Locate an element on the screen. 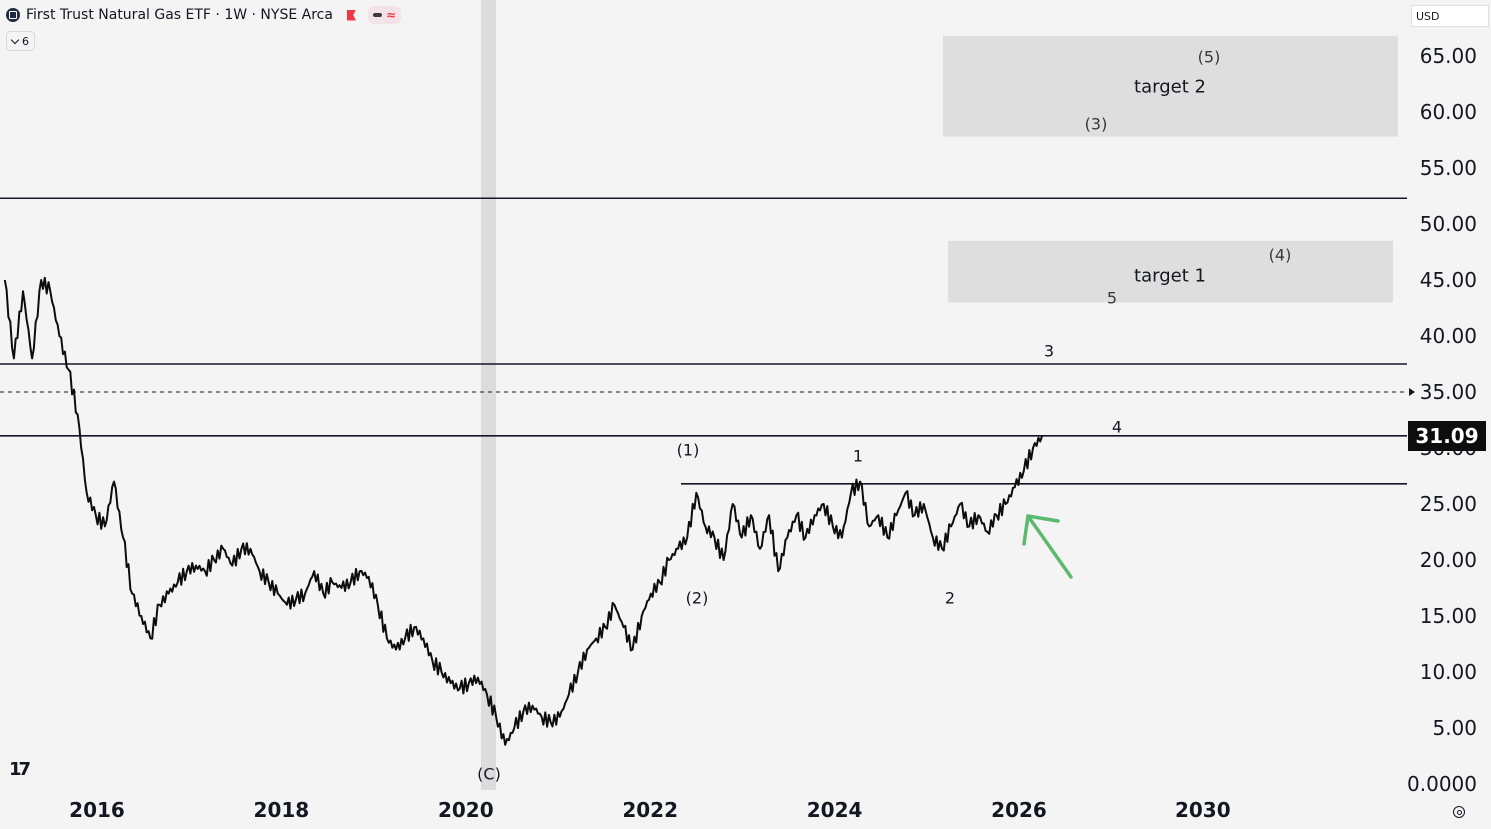  wave-label: (5) is located at coordinates (1209, 57).